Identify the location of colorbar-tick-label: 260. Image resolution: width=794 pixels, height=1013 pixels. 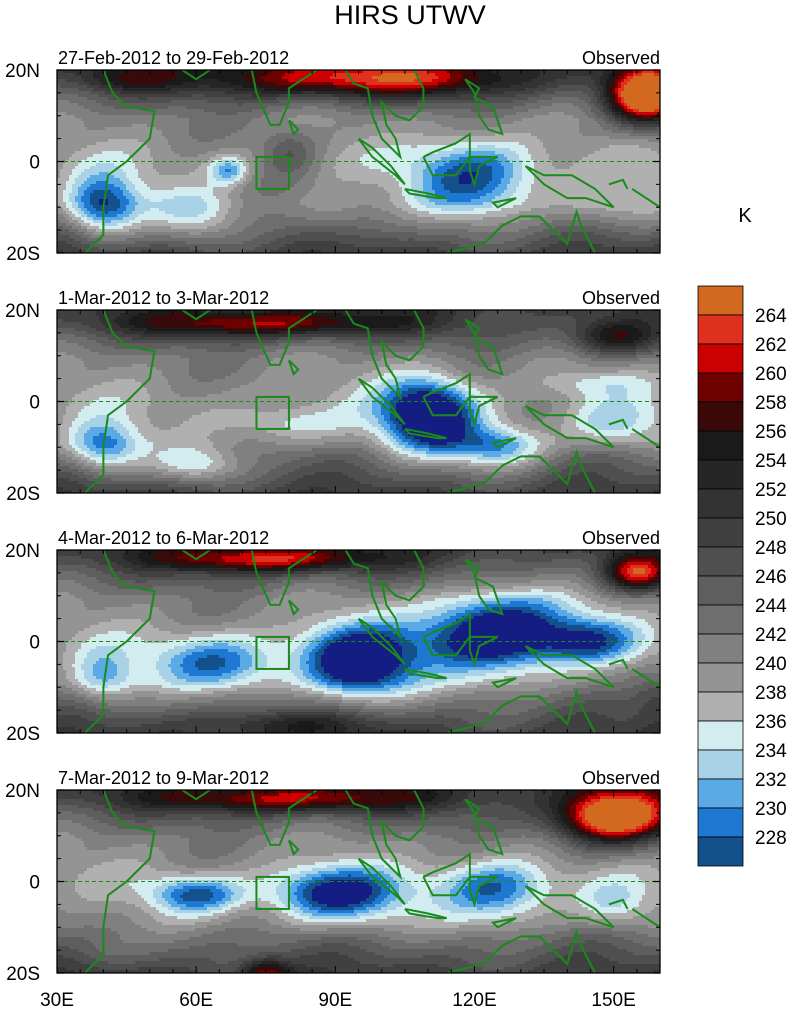
(771, 374).